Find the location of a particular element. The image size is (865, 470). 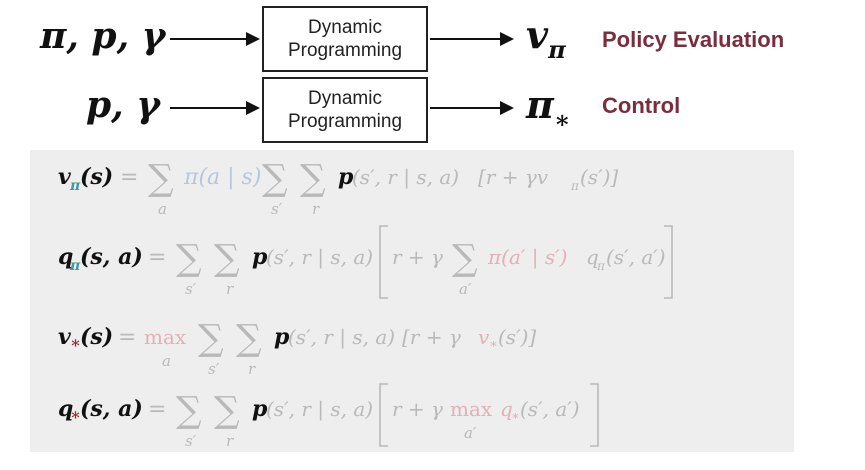

eq4-lhs-sub: ∗ is located at coordinates (75, 414).